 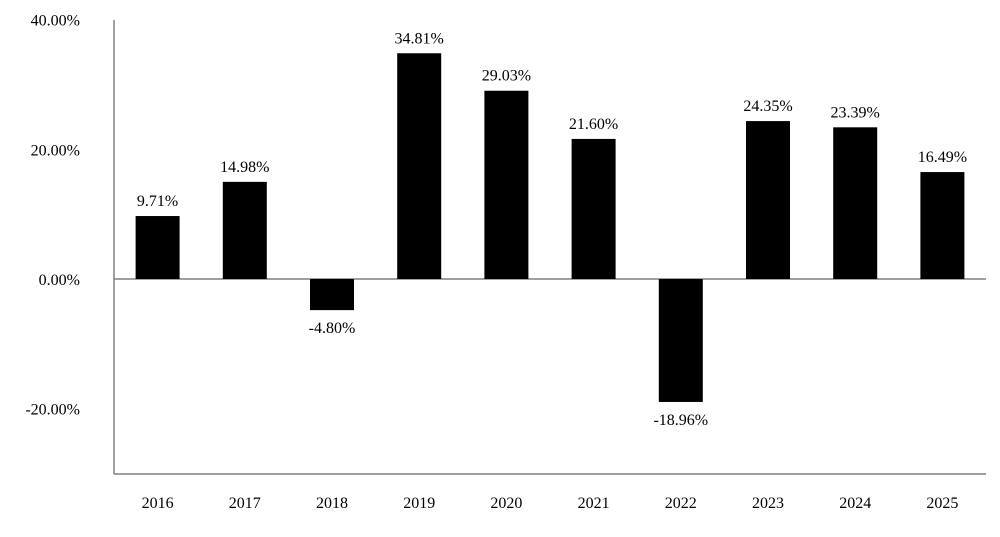 I want to click on x-tick-label-2020: 2020, so click(x=506, y=503).